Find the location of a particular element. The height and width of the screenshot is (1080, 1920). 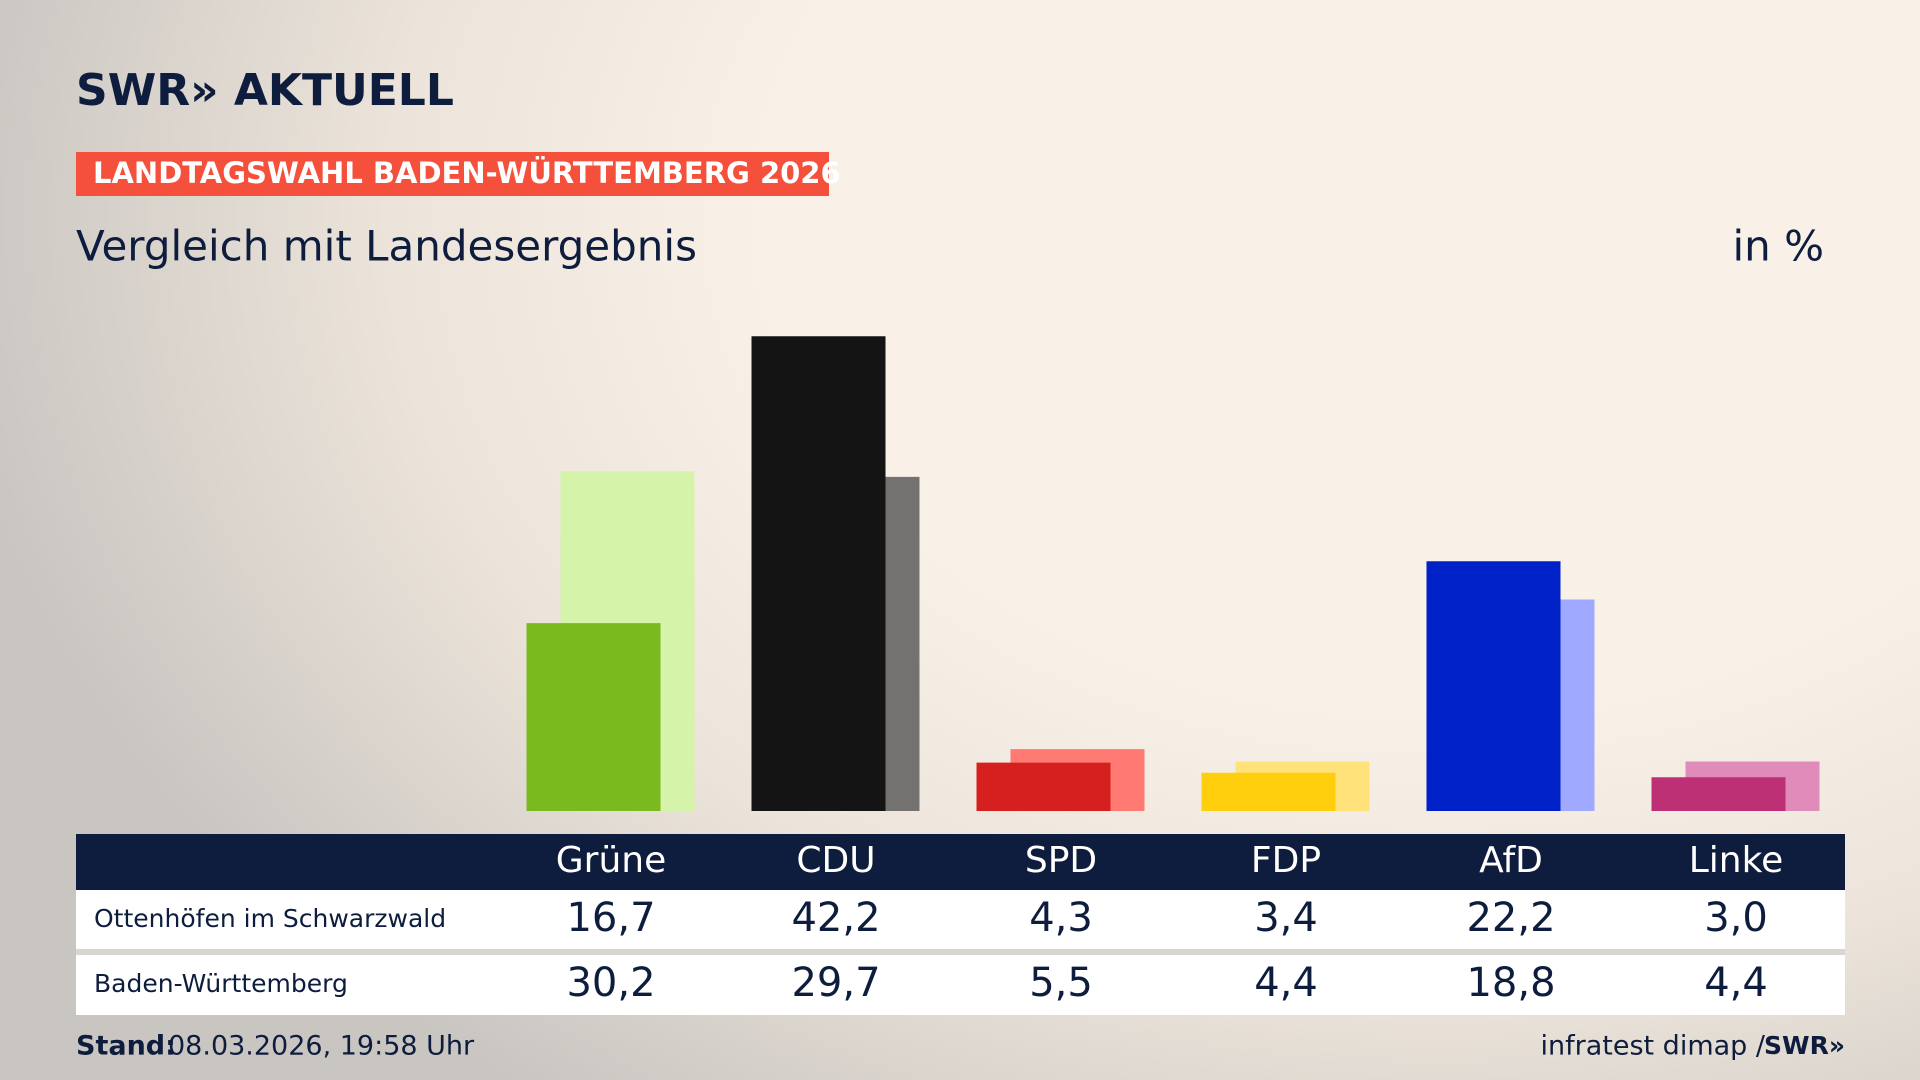

value-label: 42,2 is located at coordinates (835, 918).